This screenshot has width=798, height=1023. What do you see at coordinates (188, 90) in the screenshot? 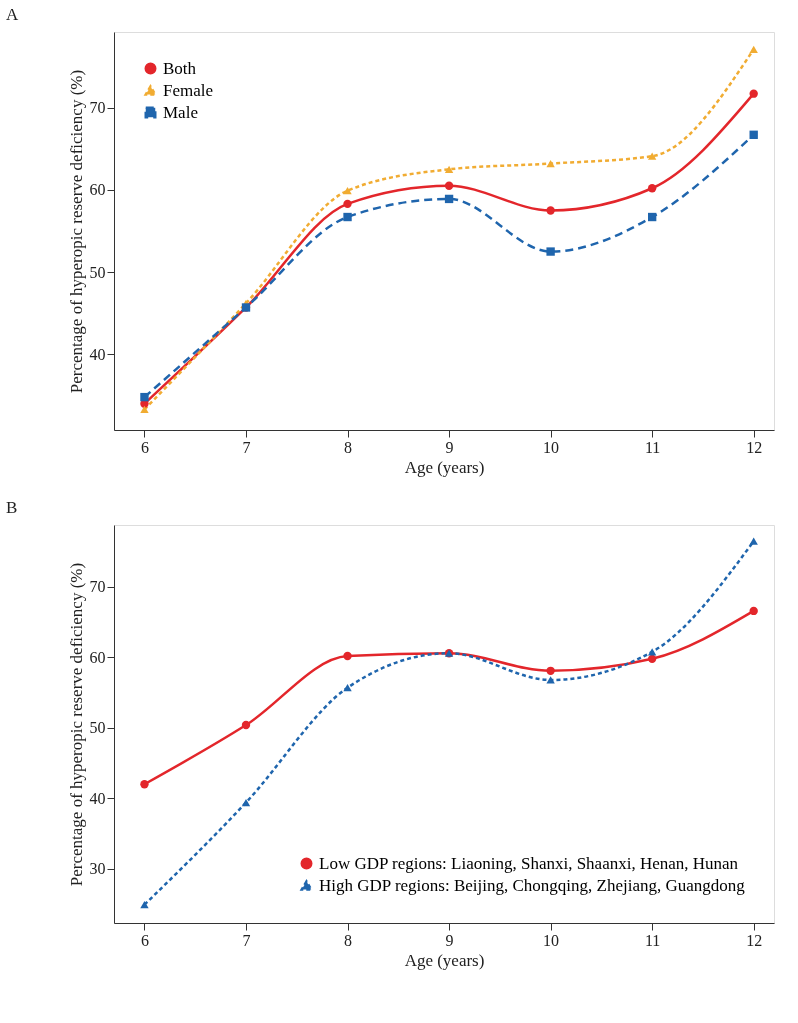
I see `legend-label: Female` at bounding box center [188, 90].